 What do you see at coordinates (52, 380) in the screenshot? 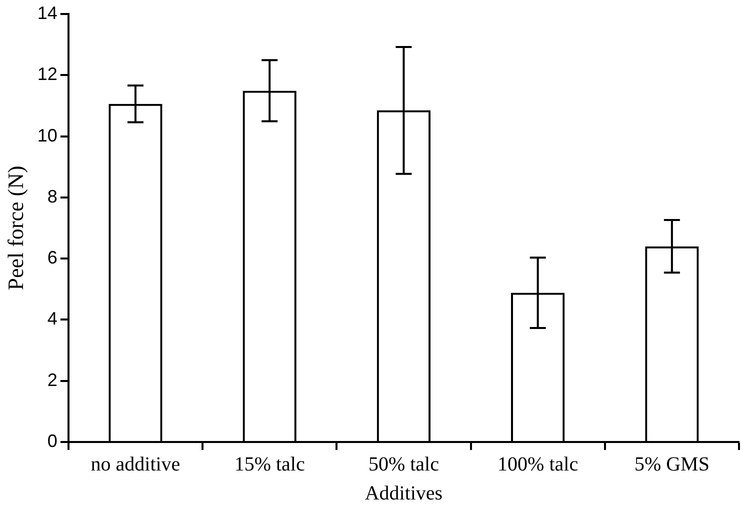
I see `y-tick-label: 2` at bounding box center [52, 380].